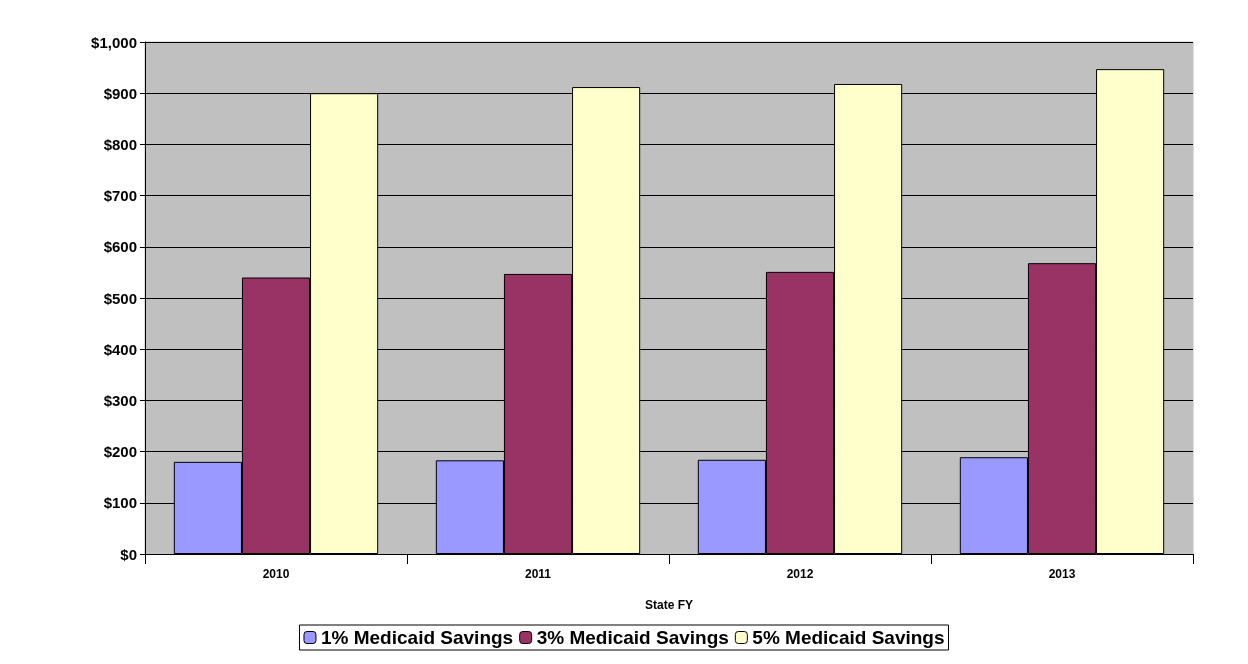 This screenshot has height=664, width=1248. I want to click on x-tick-label: 2012, so click(800, 574).